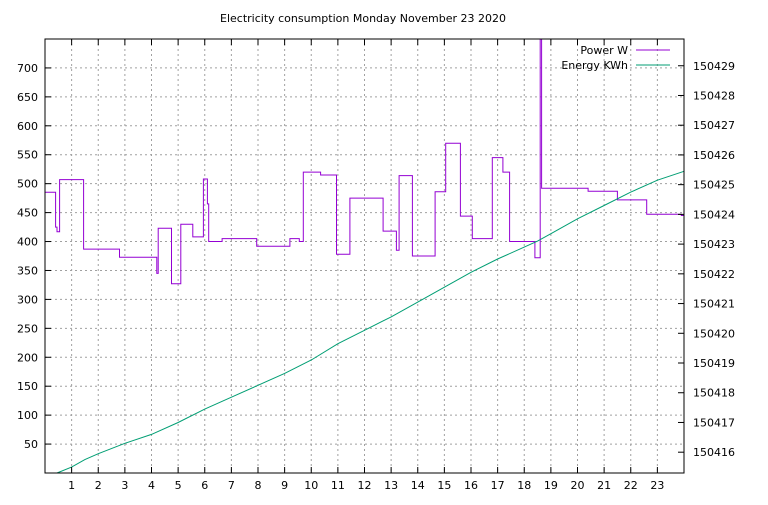  What do you see at coordinates (27, 126) in the screenshot?
I see `y-tick-label: 600` at bounding box center [27, 126].